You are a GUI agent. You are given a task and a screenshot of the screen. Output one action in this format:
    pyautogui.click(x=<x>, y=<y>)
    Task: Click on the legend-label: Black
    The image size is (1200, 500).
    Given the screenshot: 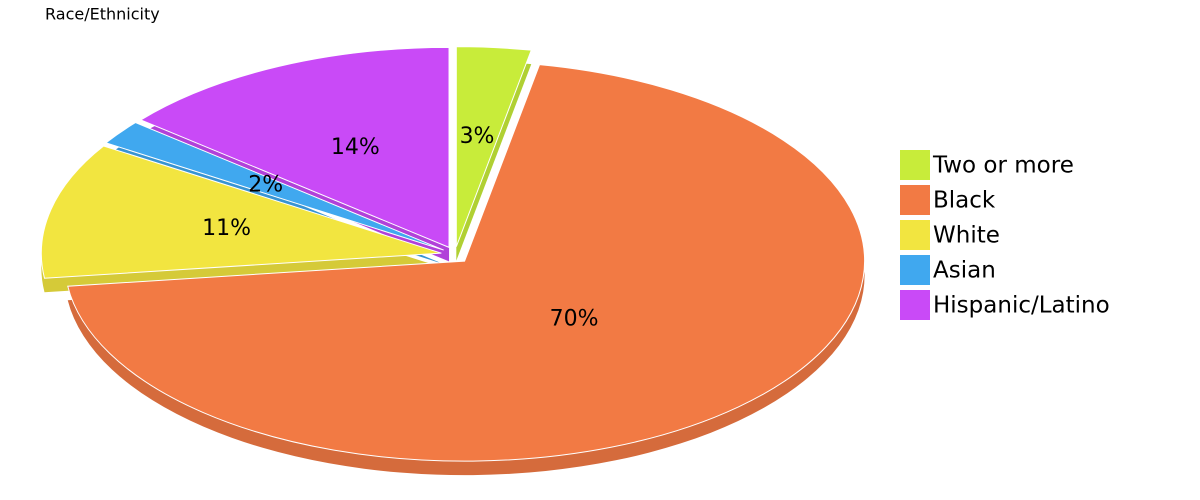 What is the action you would take?
    pyautogui.click(x=964, y=201)
    